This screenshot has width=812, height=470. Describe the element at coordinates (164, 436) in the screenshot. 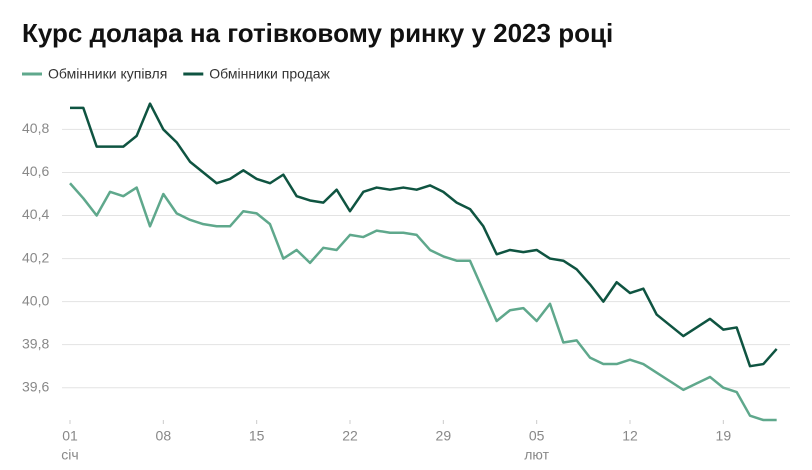

I see `x-tick-label: 08` at that location.